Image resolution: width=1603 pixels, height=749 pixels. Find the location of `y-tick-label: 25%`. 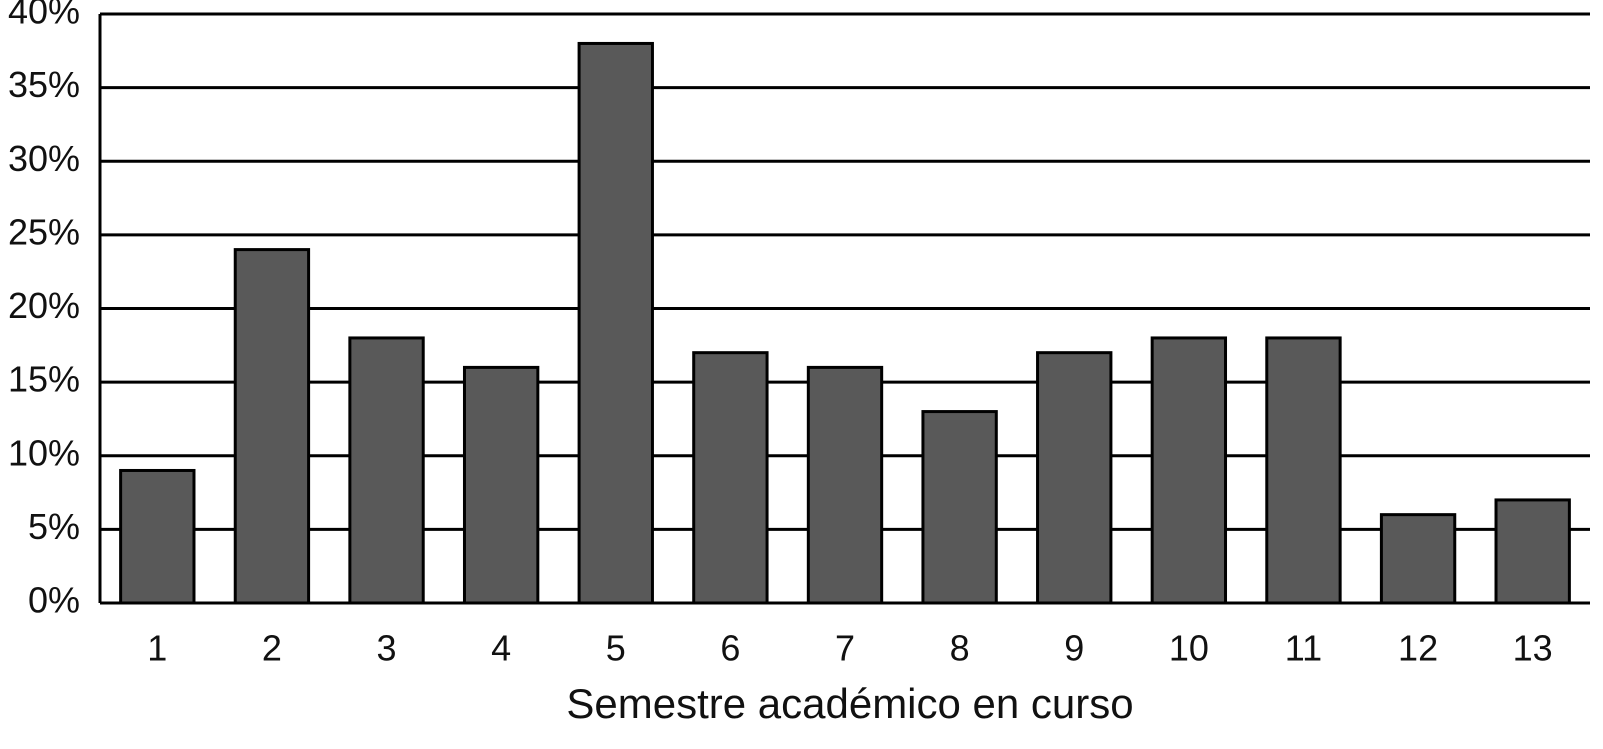

y-tick-label: 25% is located at coordinates (44, 231).